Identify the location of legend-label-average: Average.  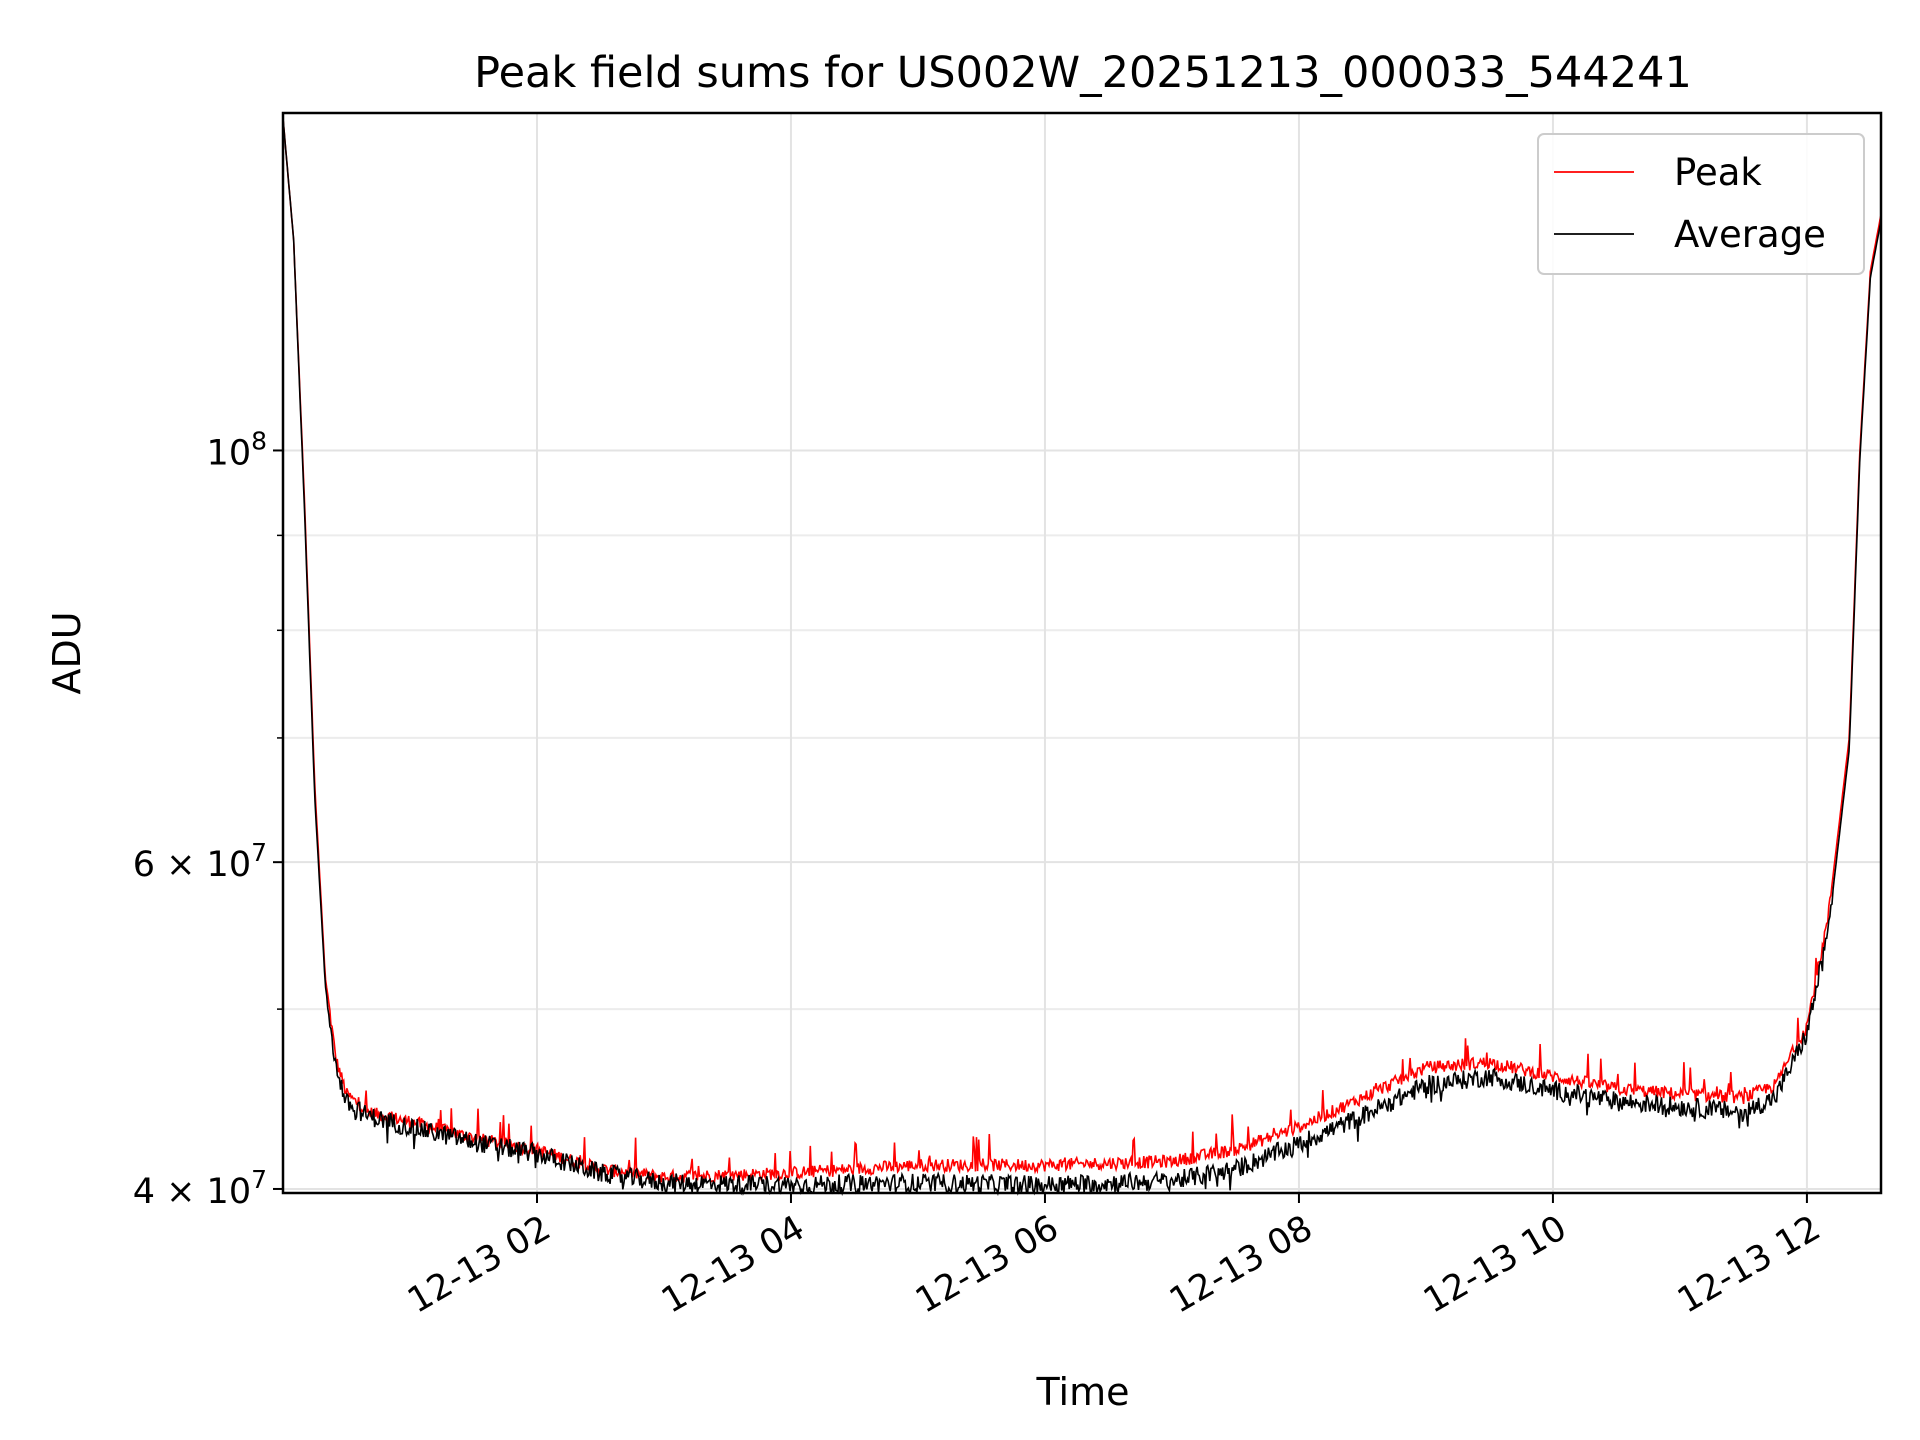
(1750, 234).